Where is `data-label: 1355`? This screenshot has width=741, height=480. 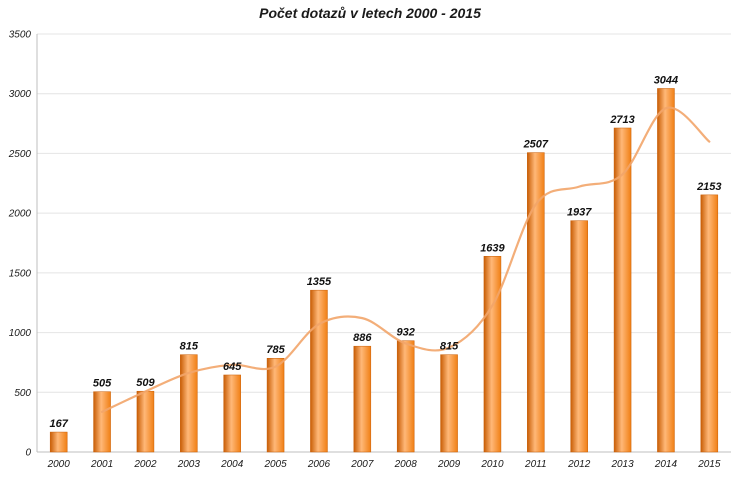
data-label: 1355 is located at coordinates (319, 282).